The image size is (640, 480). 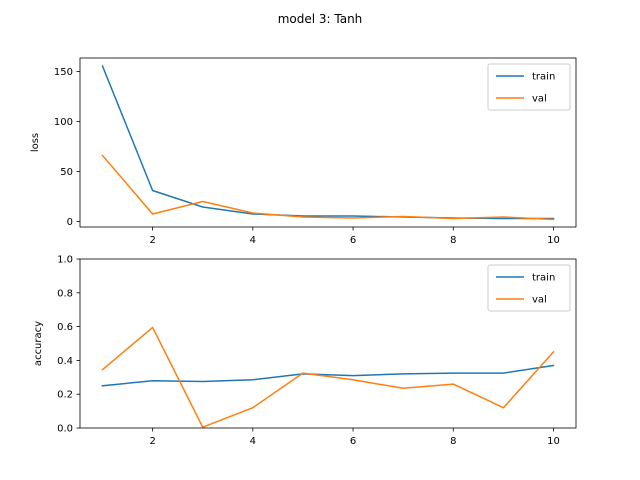 What do you see at coordinates (63, 72) in the screenshot?
I see `y-tick-label: 150` at bounding box center [63, 72].